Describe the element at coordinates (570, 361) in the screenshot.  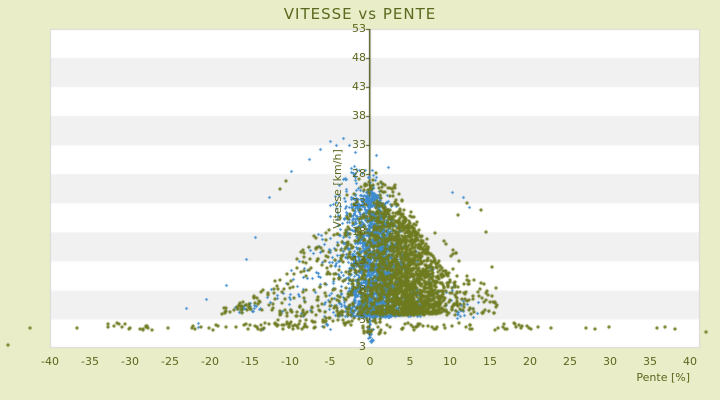
I see `x-tick-label: 25` at that location.